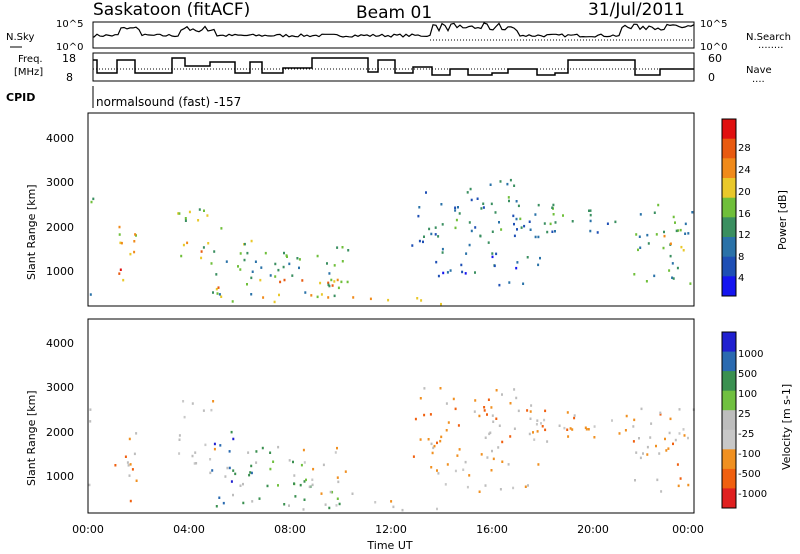 The height and width of the screenshot is (554, 800). Describe the element at coordinates (715, 58) in the screenshot. I see `nave-tick-top: 60` at that location.